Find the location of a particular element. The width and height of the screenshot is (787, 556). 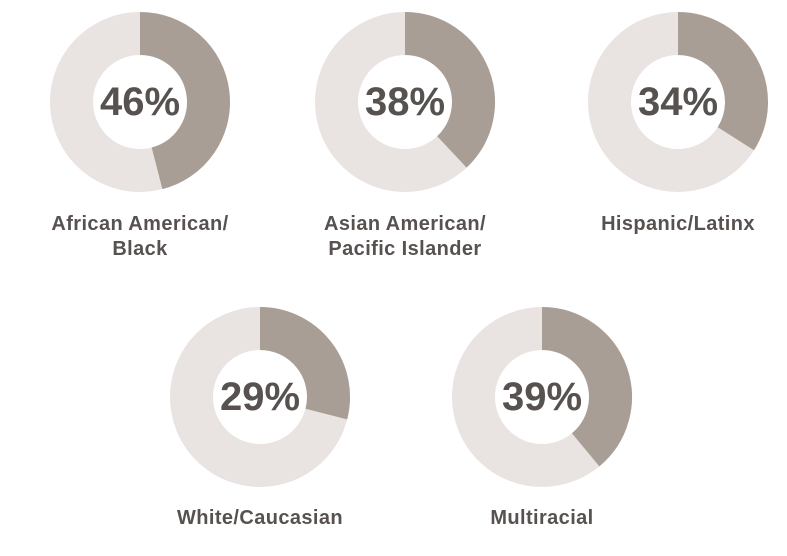

donut-svg: 39% is located at coordinates (542, 397).